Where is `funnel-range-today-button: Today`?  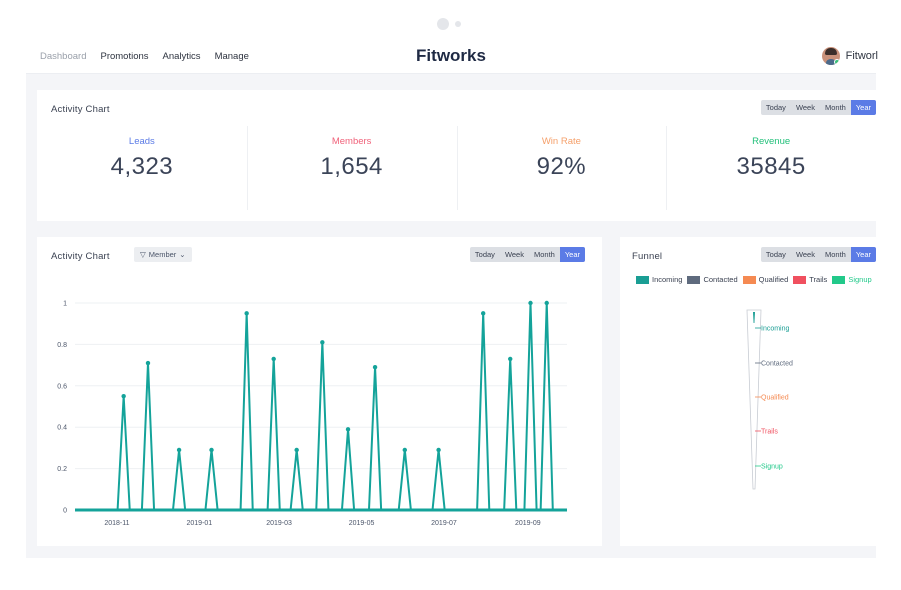
funnel-range-today-button: Today is located at coordinates (775, 254).